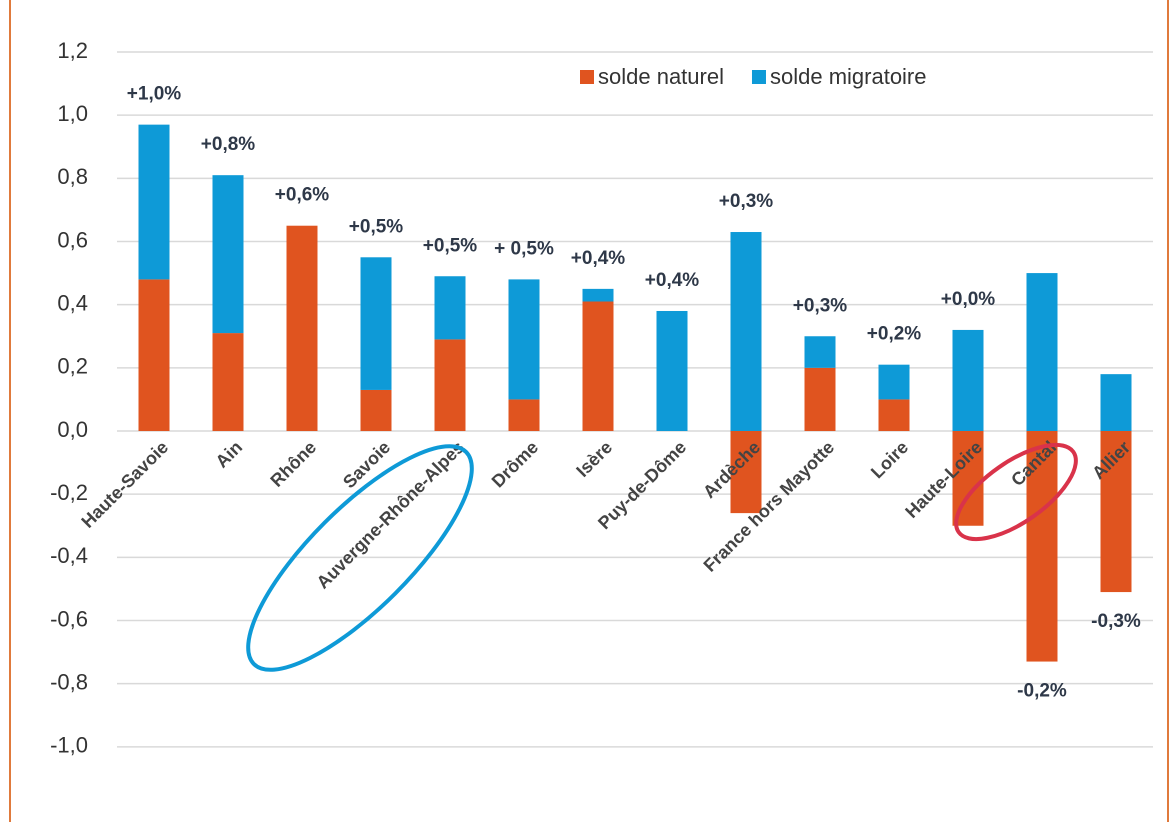 This screenshot has height=822, width=1174. What do you see at coordinates (894, 334) in the screenshot?
I see `annotation: +0,2%` at bounding box center [894, 334].